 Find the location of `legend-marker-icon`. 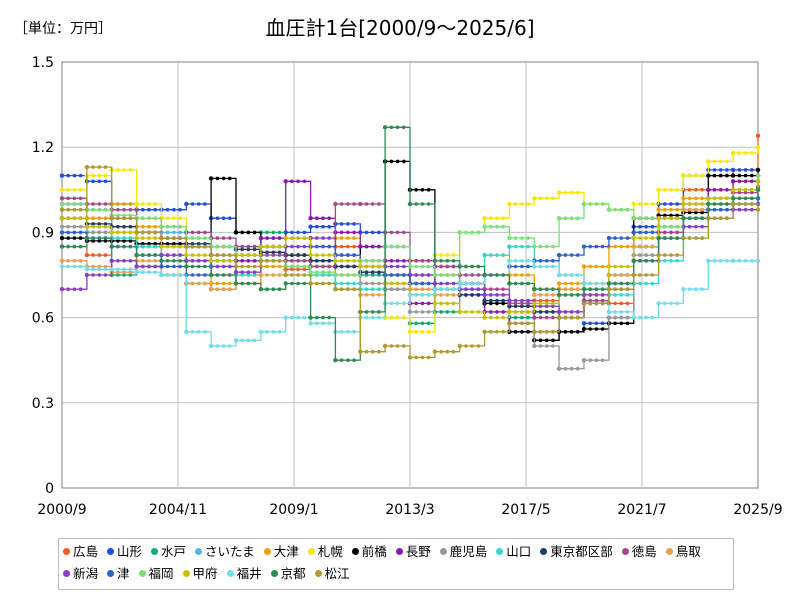

legend-marker-icon is located at coordinates (500, 551).